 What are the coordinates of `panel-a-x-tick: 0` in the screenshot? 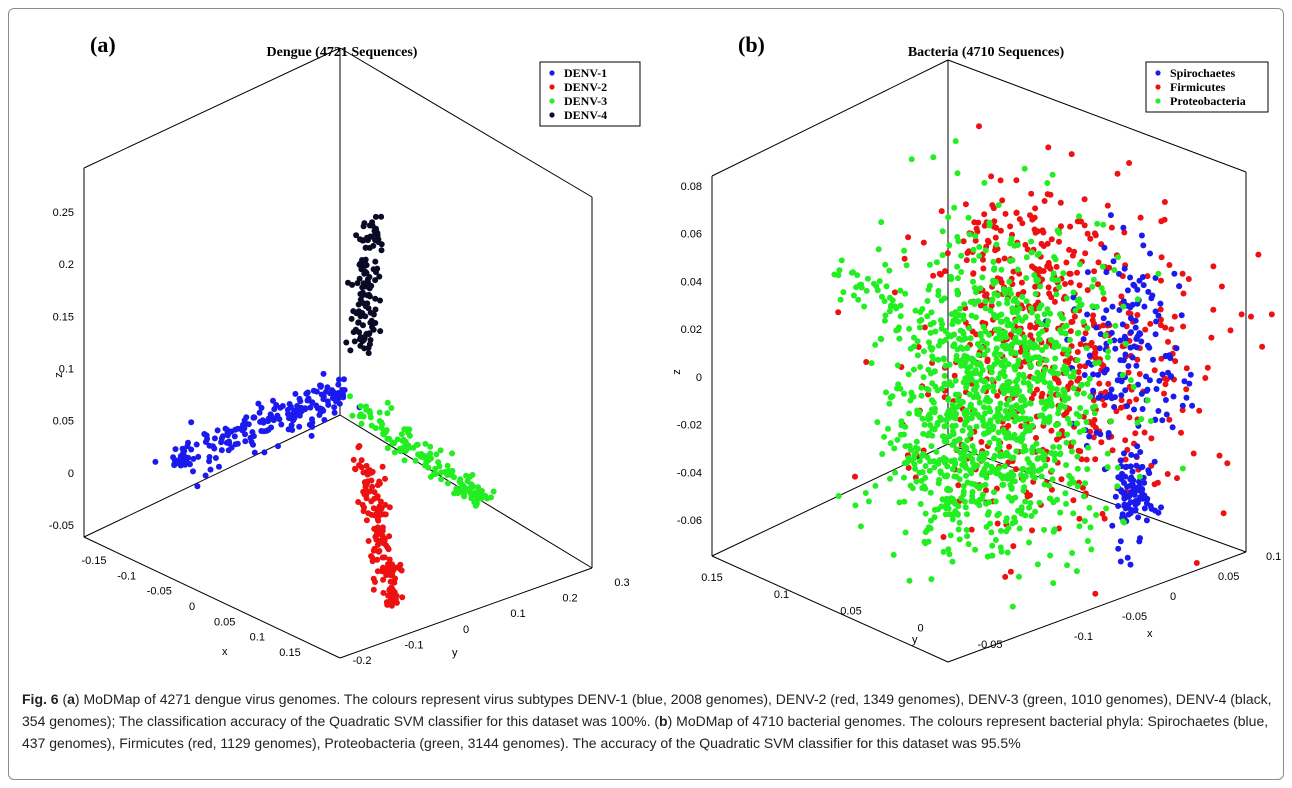 It's located at (192, 607).